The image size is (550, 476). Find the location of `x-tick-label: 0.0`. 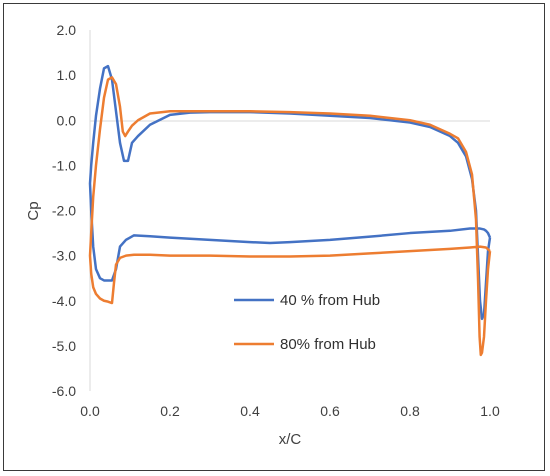

x-tick-label: 0.0 is located at coordinates (90, 411).